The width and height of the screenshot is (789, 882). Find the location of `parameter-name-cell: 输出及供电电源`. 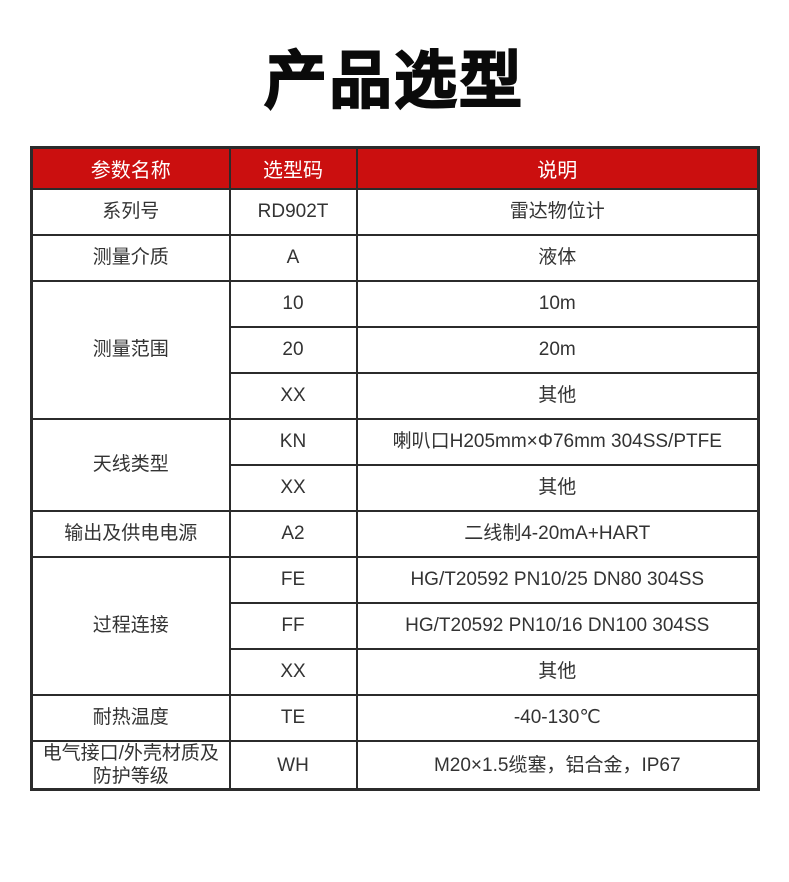

parameter-name-cell: 输出及供电电源 is located at coordinates (130, 534).